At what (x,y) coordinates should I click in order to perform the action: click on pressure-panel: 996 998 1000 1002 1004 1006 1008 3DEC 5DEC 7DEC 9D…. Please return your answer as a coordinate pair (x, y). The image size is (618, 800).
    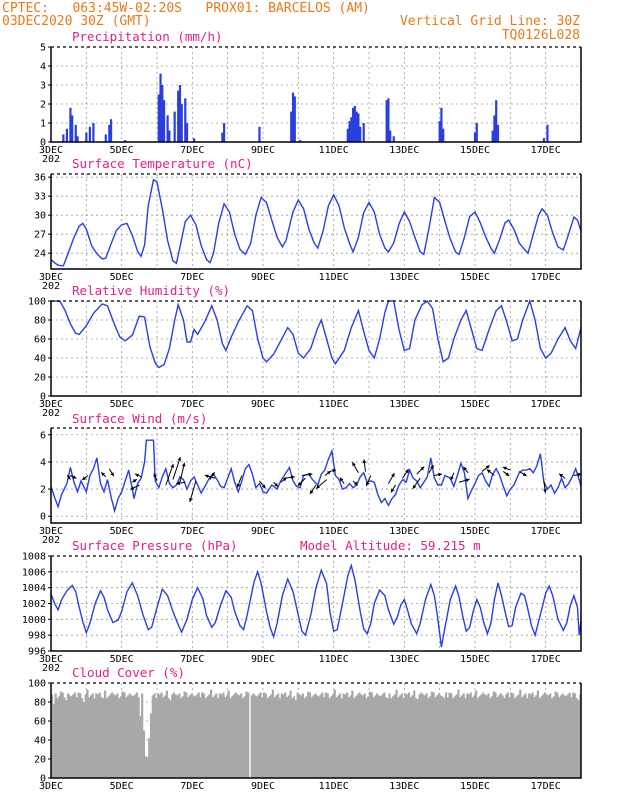
    Looking at the image, I should click on (302, 613).